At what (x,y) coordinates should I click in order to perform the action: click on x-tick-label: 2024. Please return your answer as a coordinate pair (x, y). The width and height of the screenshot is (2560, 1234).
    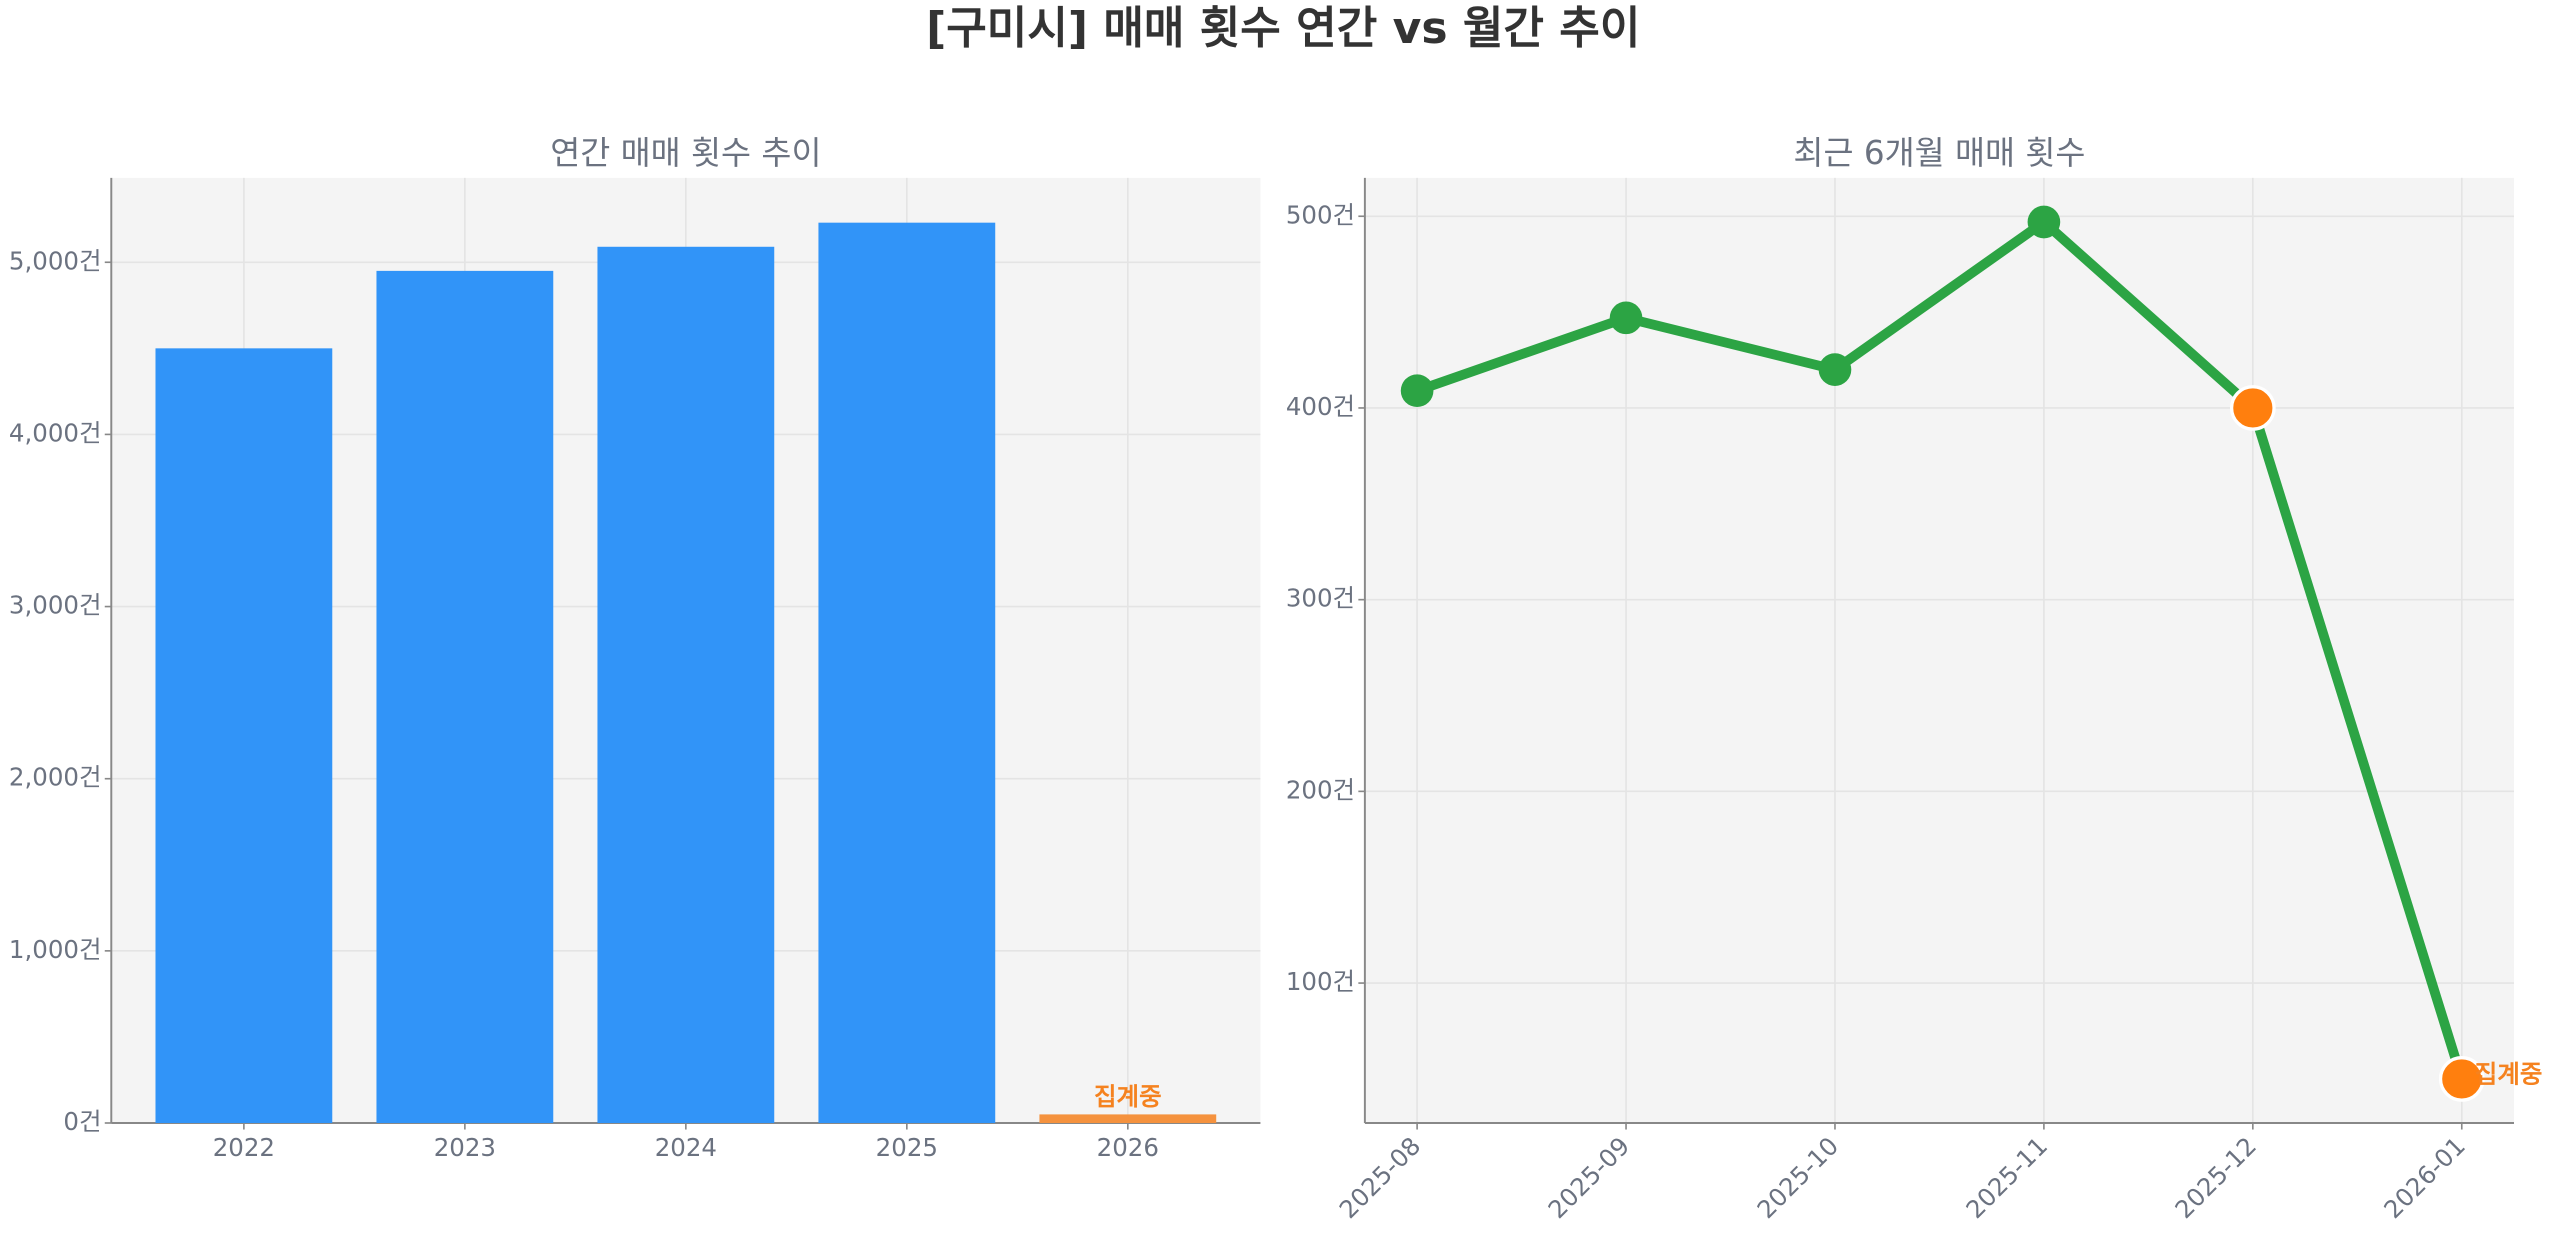
    Looking at the image, I should click on (686, 1147).